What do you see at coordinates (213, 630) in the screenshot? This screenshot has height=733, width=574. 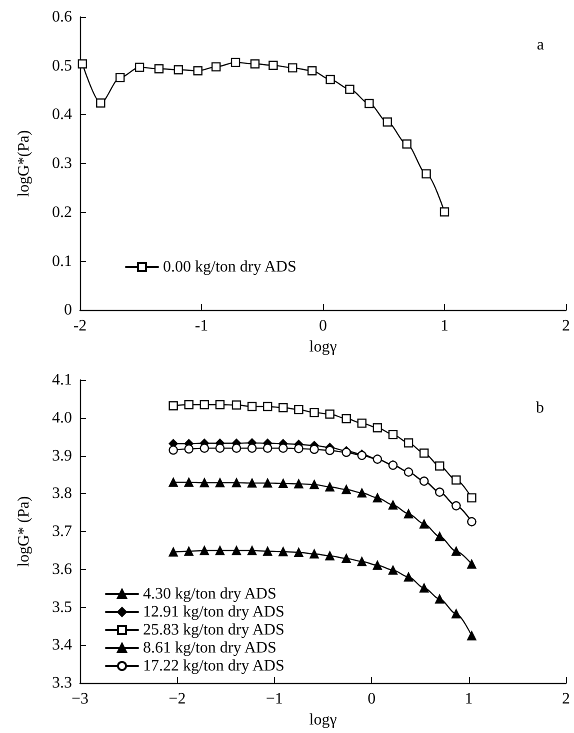 I see `legend-label: 25.83 kg/ton dry ADS` at bounding box center [213, 630].